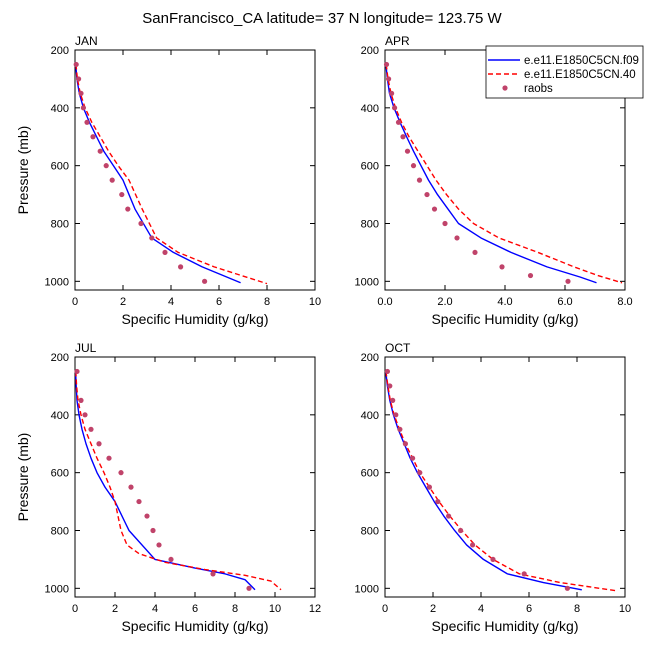 The height and width of the screenshot is (648, 648). I want to click on jan-y-tick-label: 800, so click(60, 224).